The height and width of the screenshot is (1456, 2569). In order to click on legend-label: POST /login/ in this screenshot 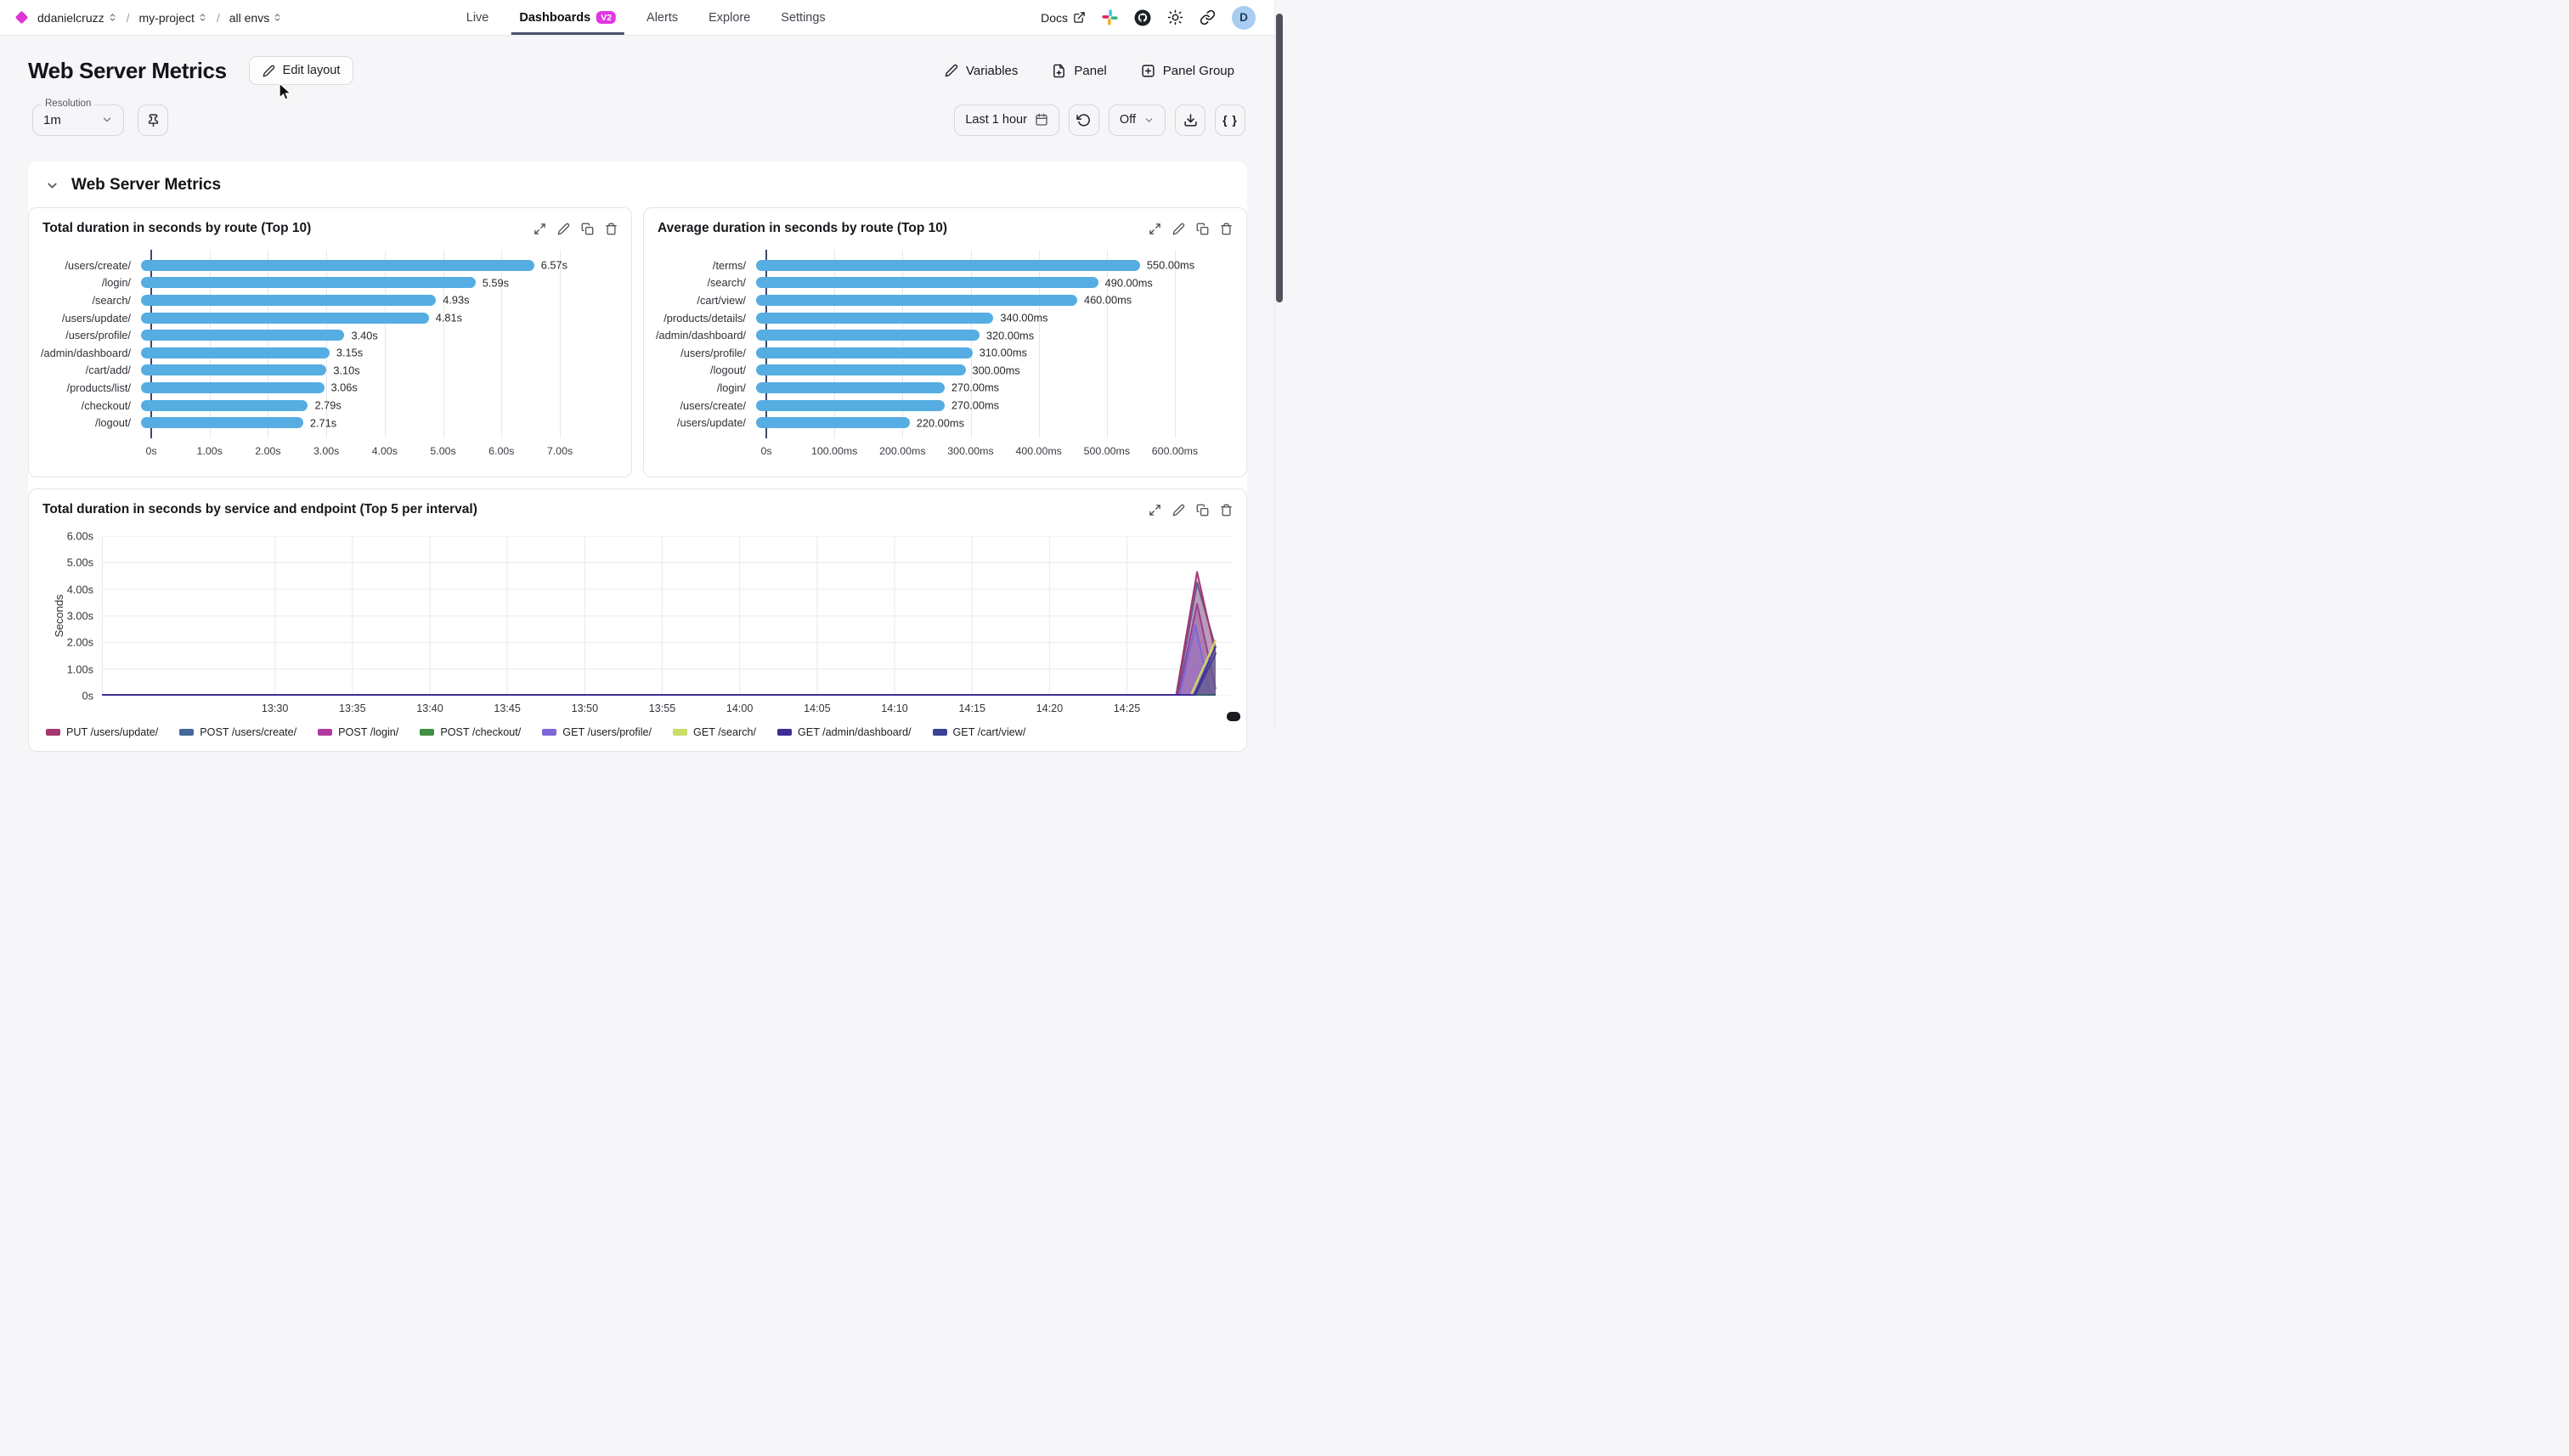, I will do `click(369, 732)`.